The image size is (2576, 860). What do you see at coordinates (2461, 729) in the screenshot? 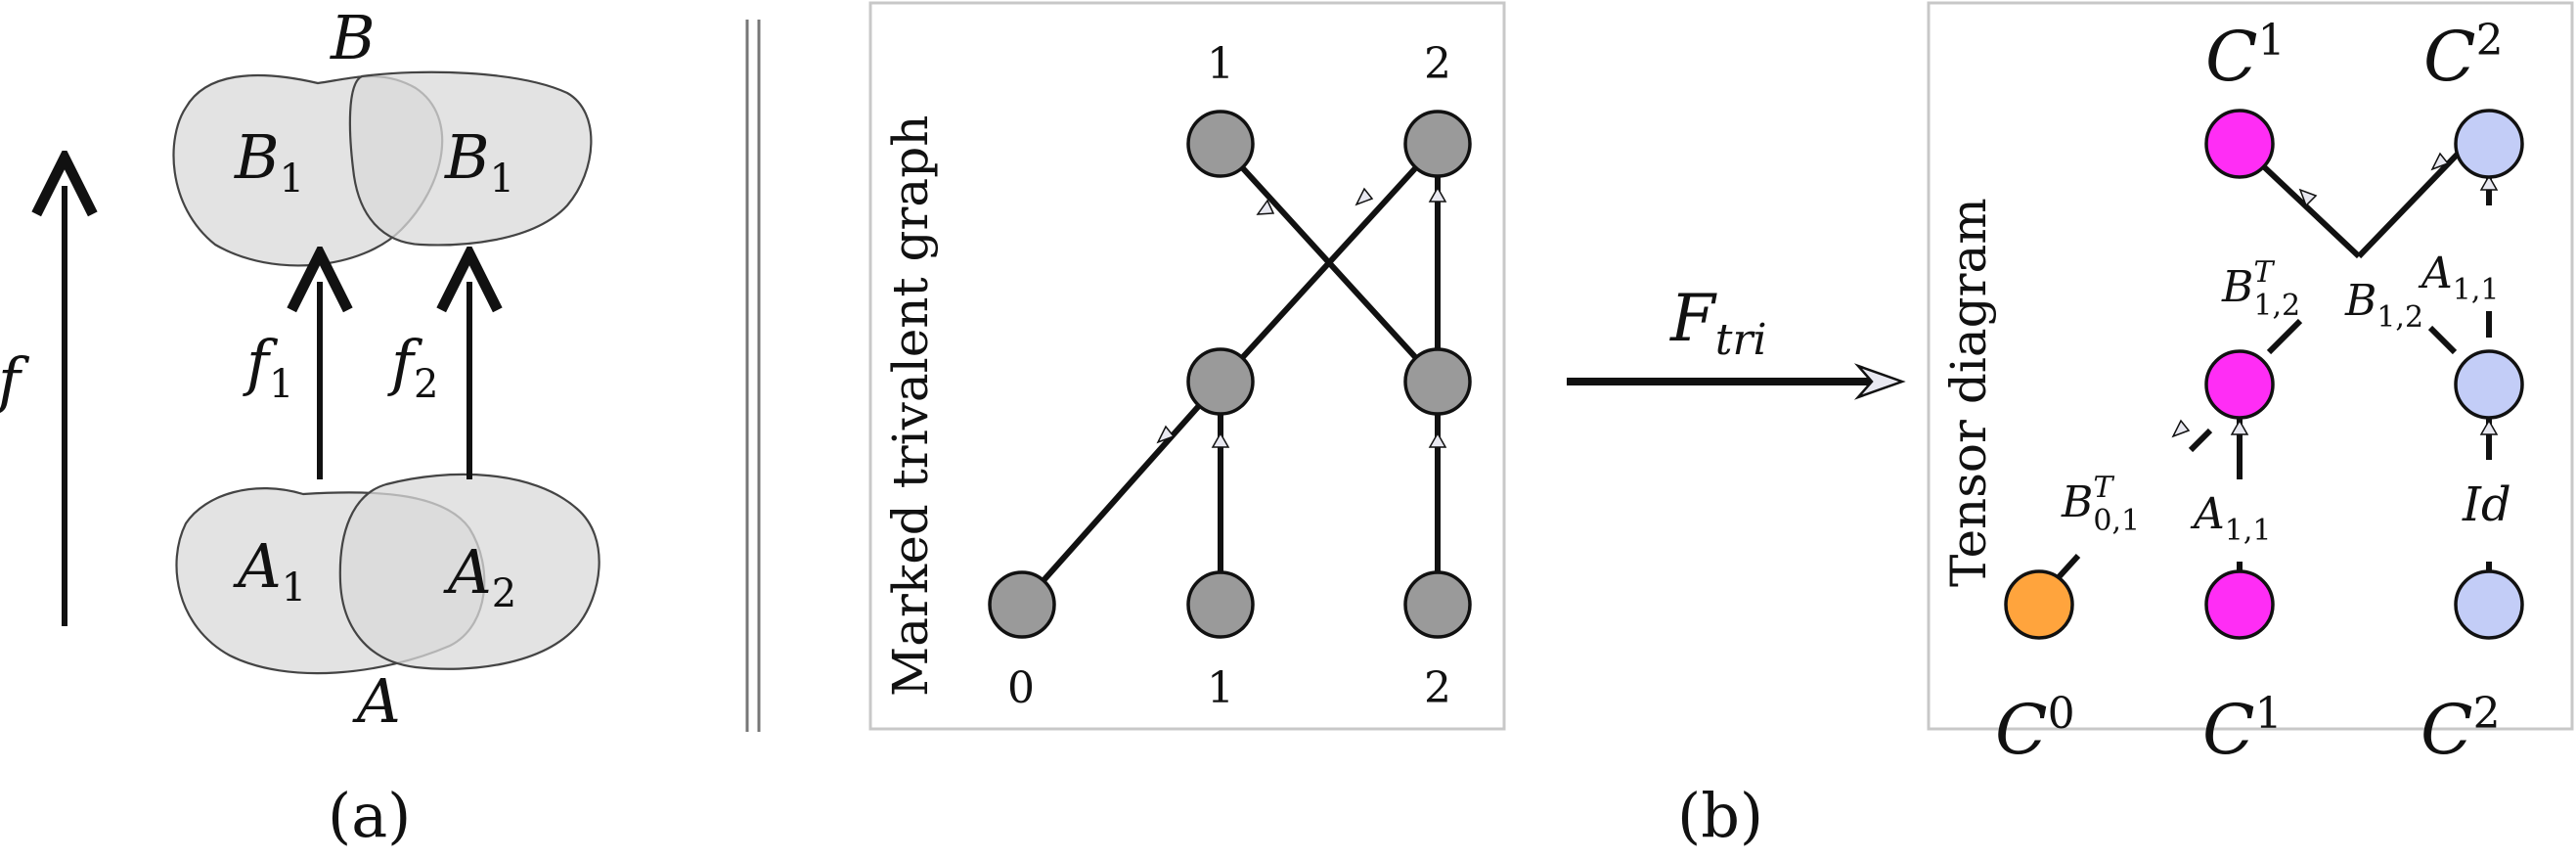
I see `tensor-bottom-label-c2: C2` at bounding box center [2461, 729].